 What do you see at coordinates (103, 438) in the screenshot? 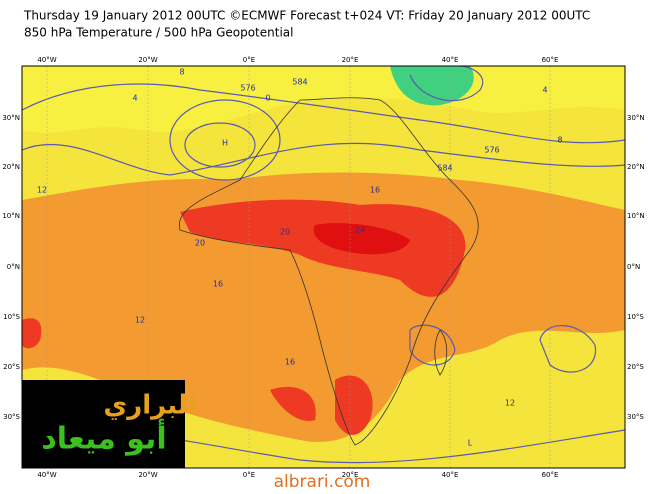
I see `logo-line2: أبو ميعاد` at bounding box center [103, 438].